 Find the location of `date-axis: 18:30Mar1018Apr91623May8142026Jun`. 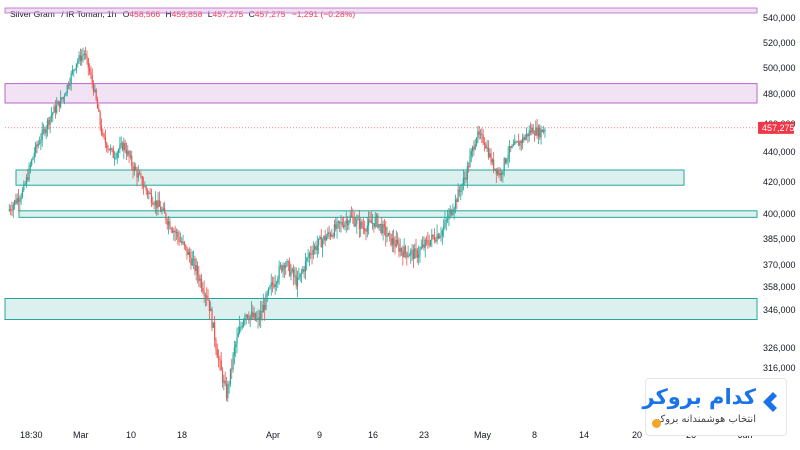

date-axis: 18:30Mar1018Apr91623May8142026Jun is located at coordinates (386, 435).